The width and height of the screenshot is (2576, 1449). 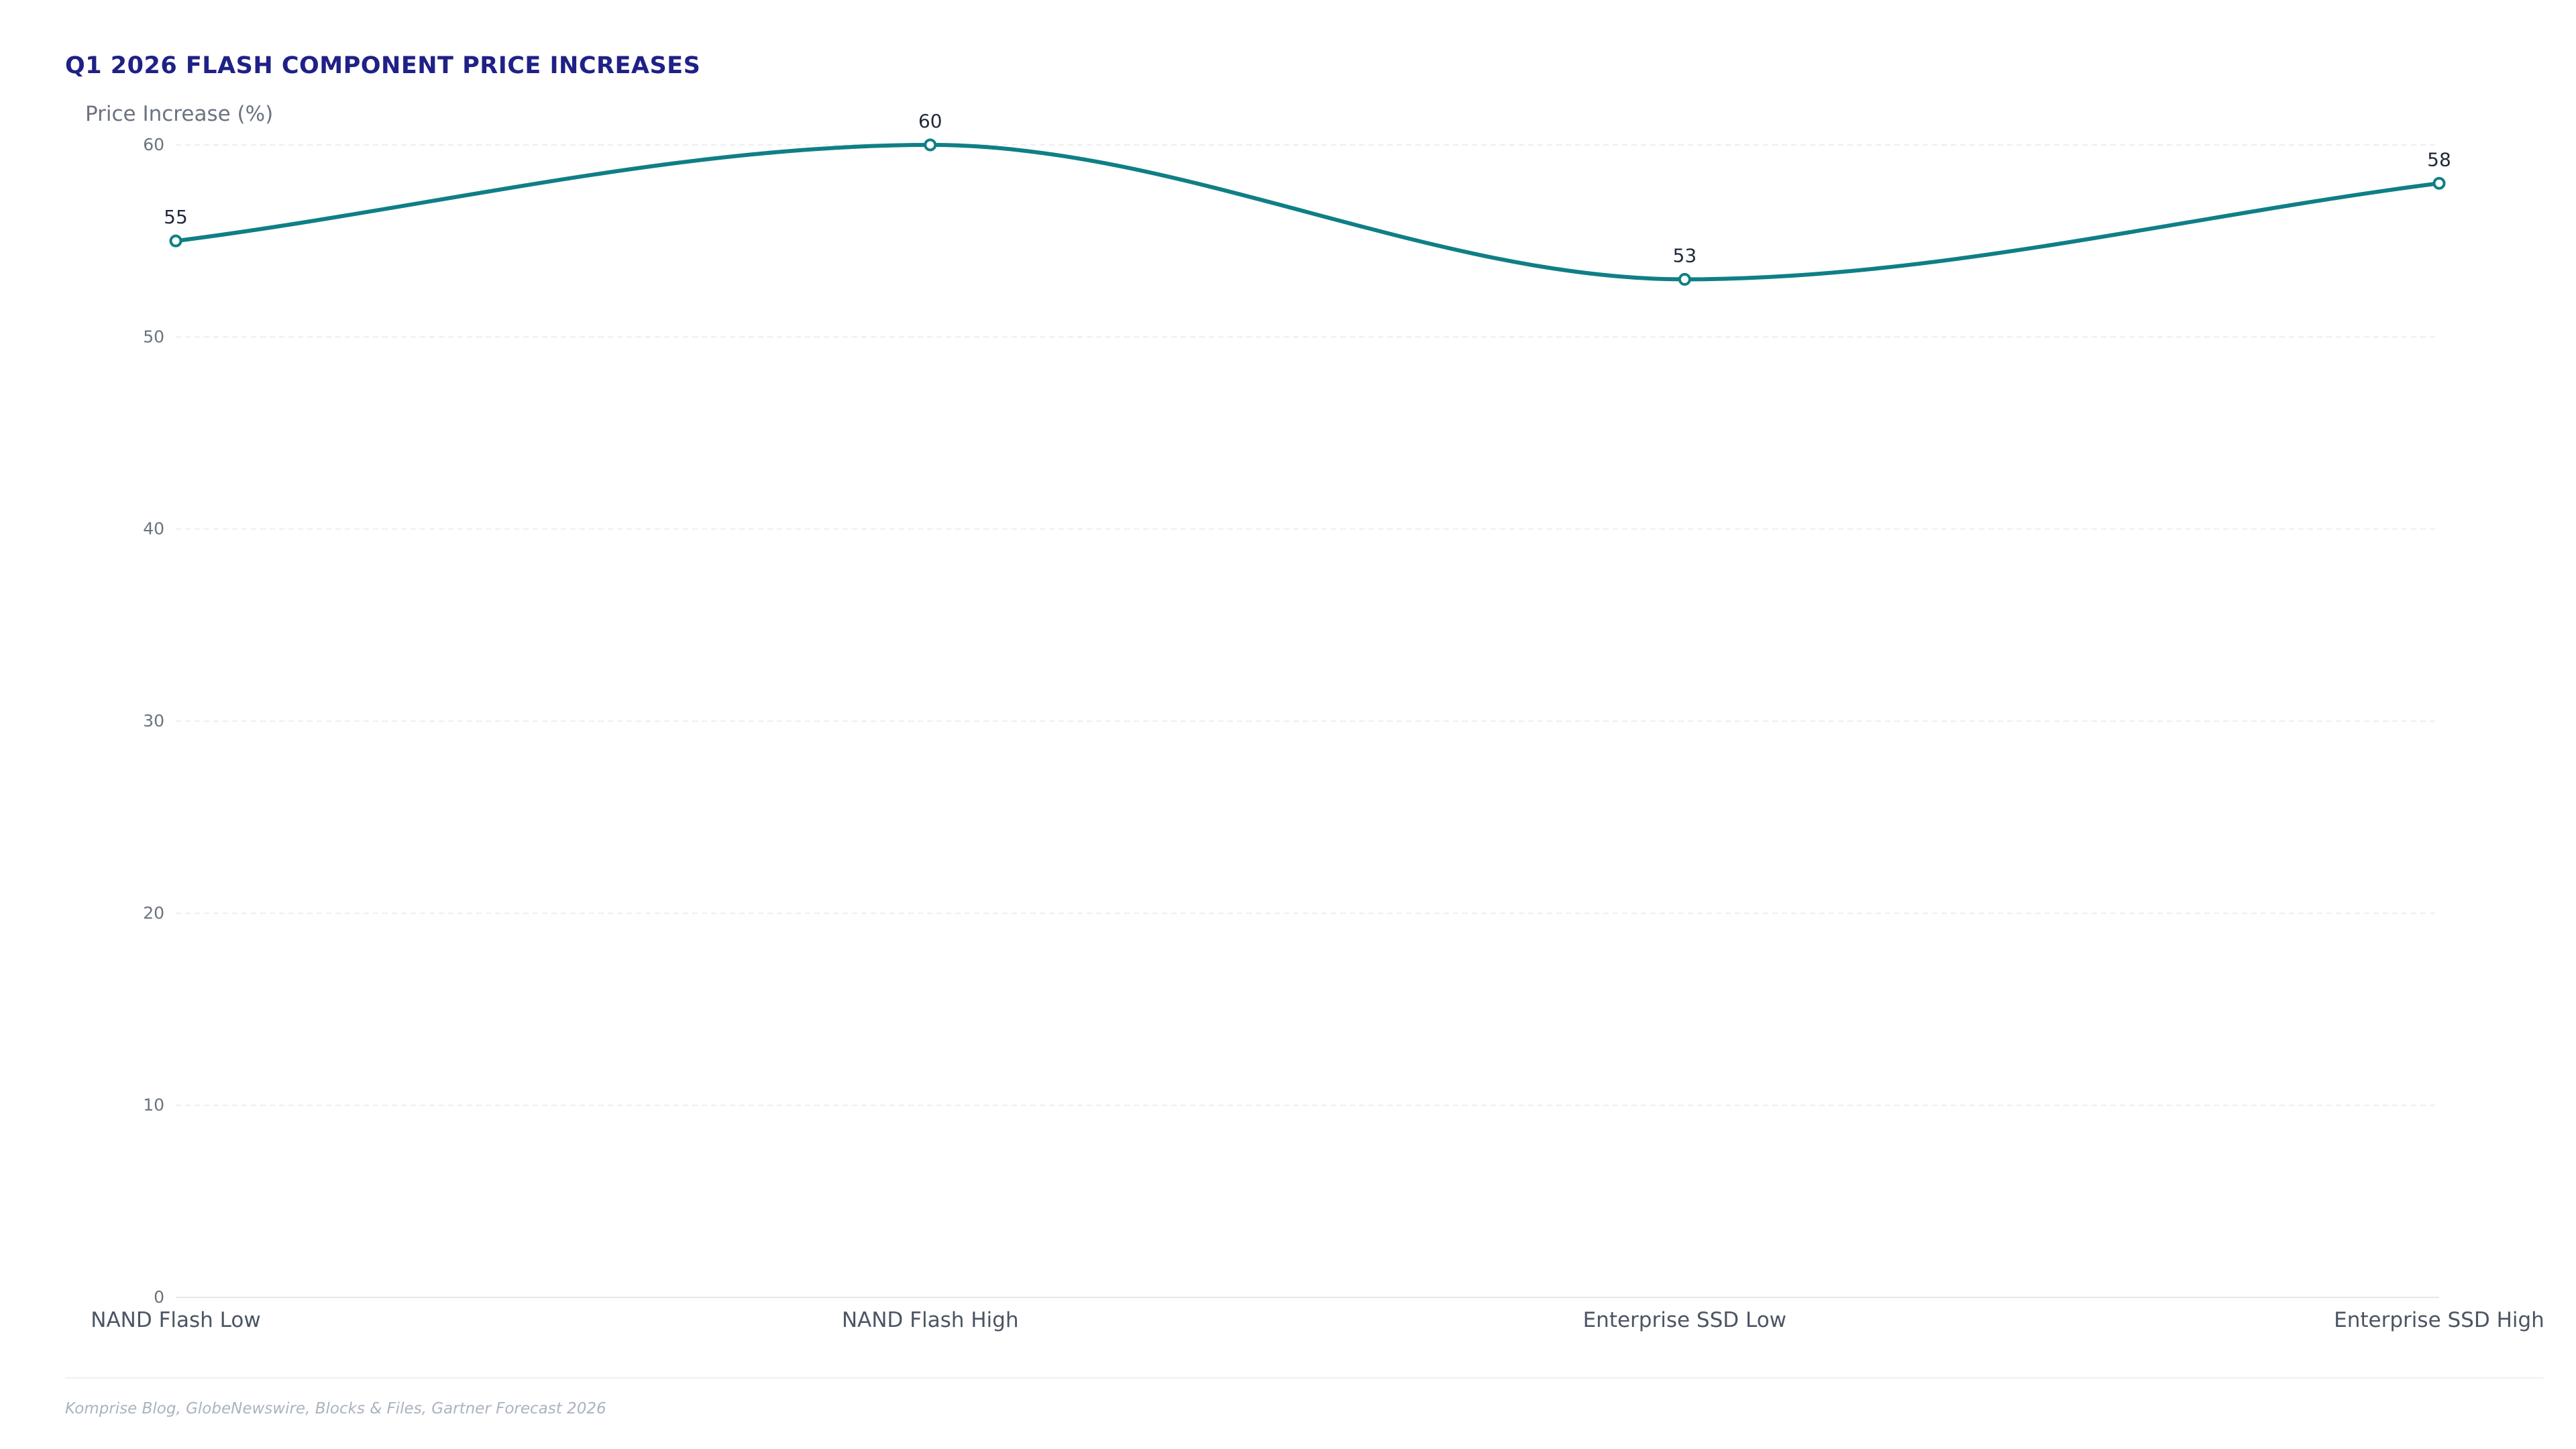 I want to click on series-line, so click(x=1307, y=212).